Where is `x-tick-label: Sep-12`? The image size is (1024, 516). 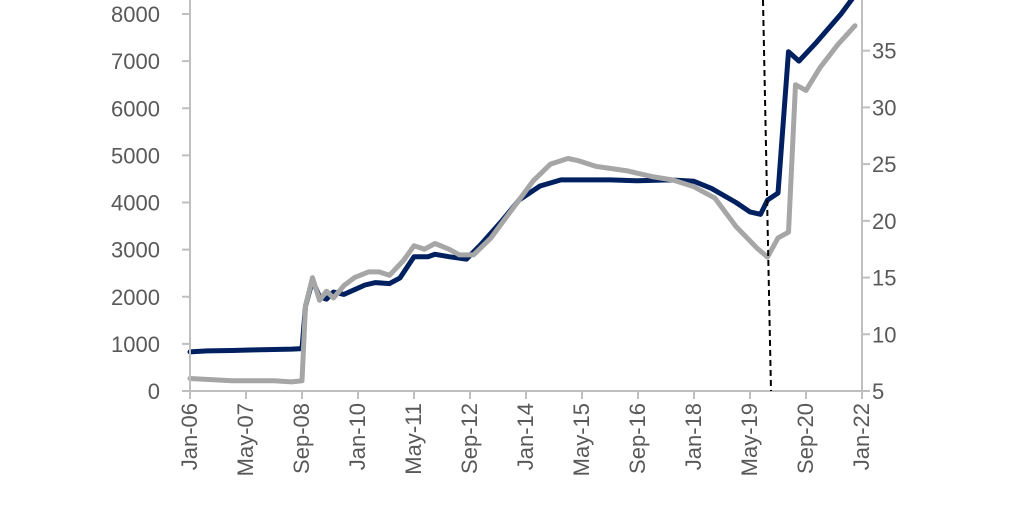
x-tick-label: Sep-12 is located at coordinates (469, 438).